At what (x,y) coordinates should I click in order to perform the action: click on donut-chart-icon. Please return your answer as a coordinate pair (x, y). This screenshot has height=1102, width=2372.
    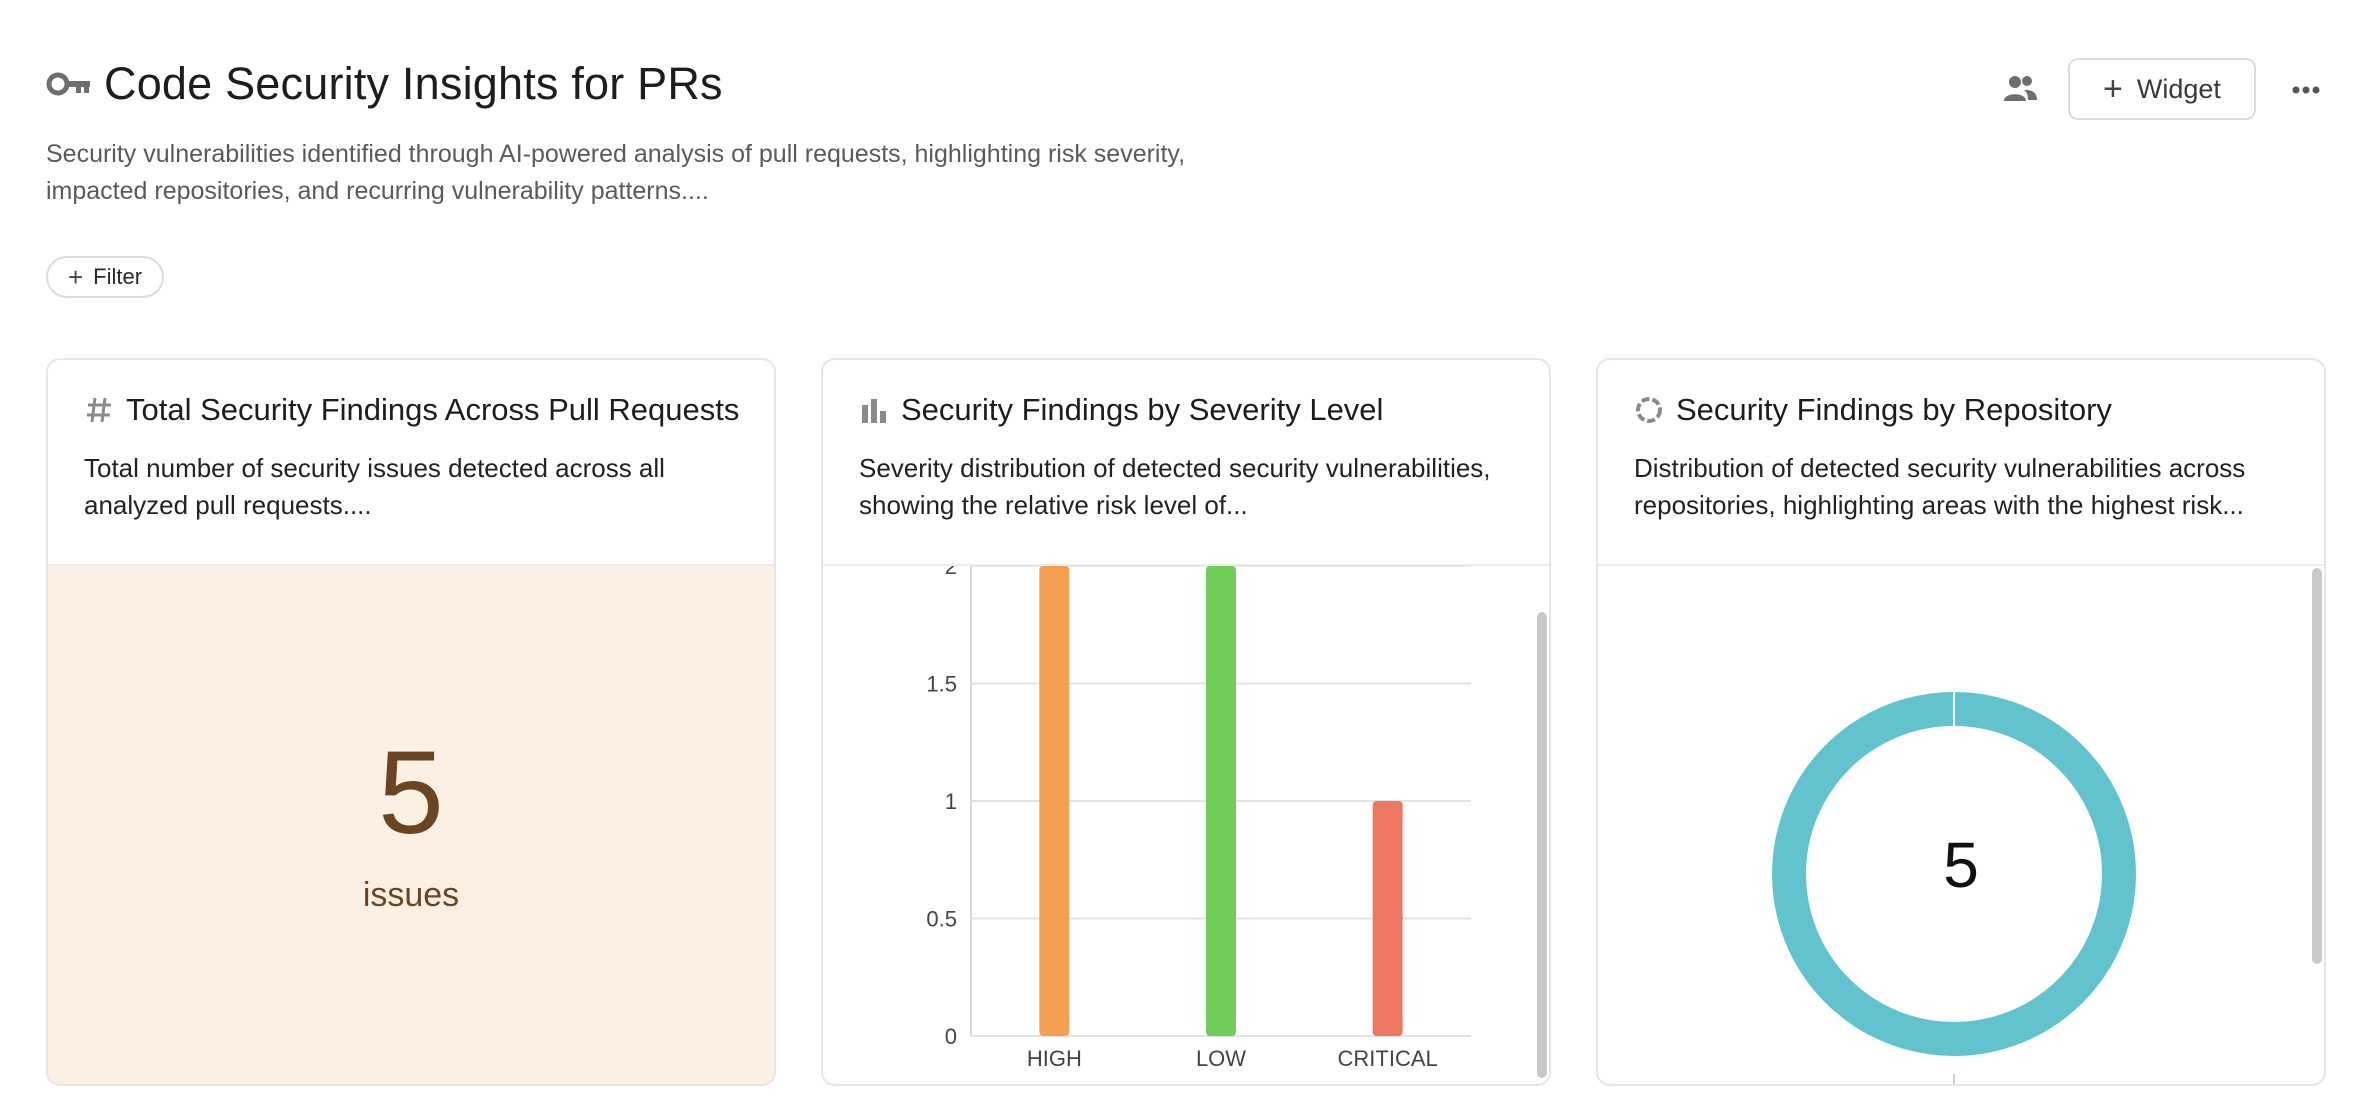
    Looking at the image, I should click on (1649, 410).